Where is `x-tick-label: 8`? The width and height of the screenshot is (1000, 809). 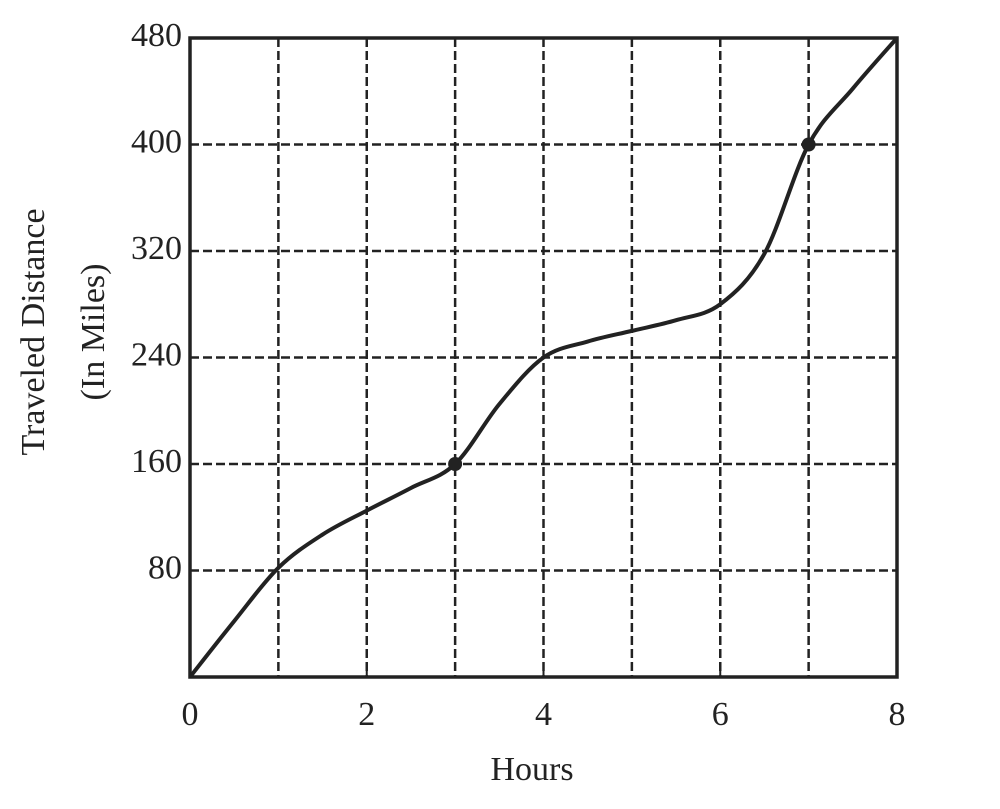 x-tick-label: 8 is located at coordinates (897, 714).